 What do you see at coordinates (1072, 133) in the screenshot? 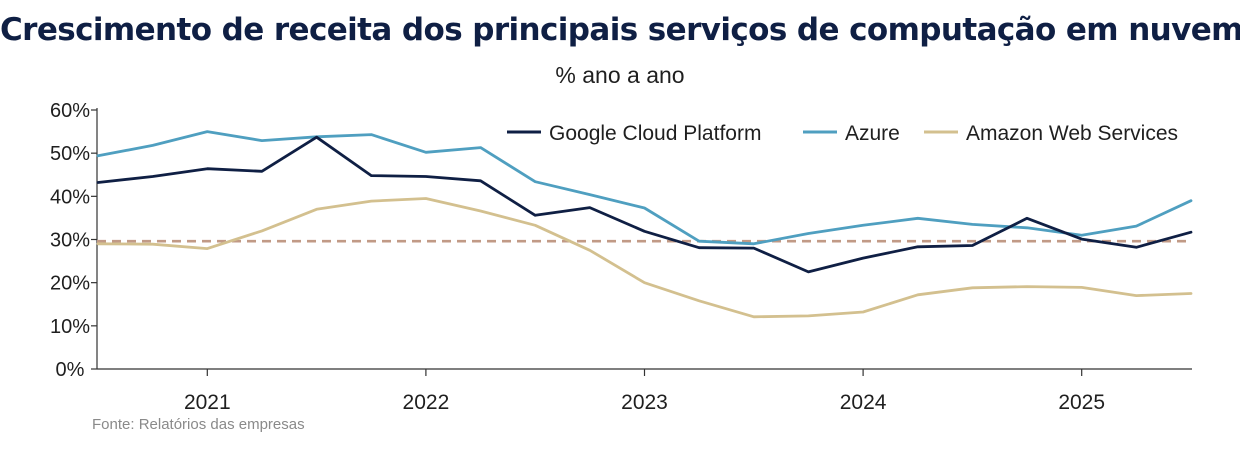
I see `legend-label: Amazon Web Services` at bounding box center [1072, 133].